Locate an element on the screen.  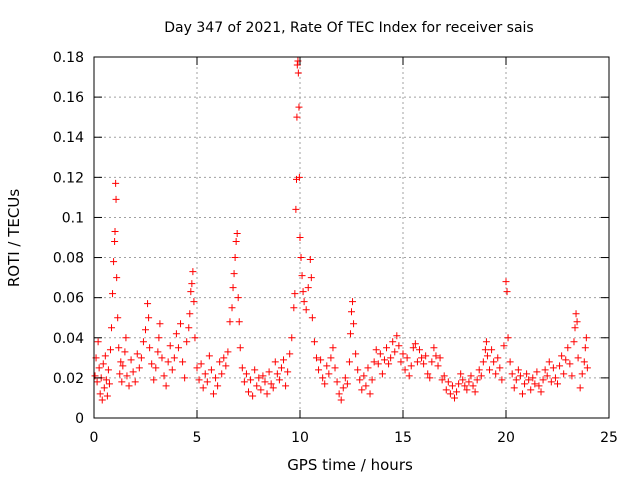
y-tick-label: 0.1 is located at coordinates (73, 218).